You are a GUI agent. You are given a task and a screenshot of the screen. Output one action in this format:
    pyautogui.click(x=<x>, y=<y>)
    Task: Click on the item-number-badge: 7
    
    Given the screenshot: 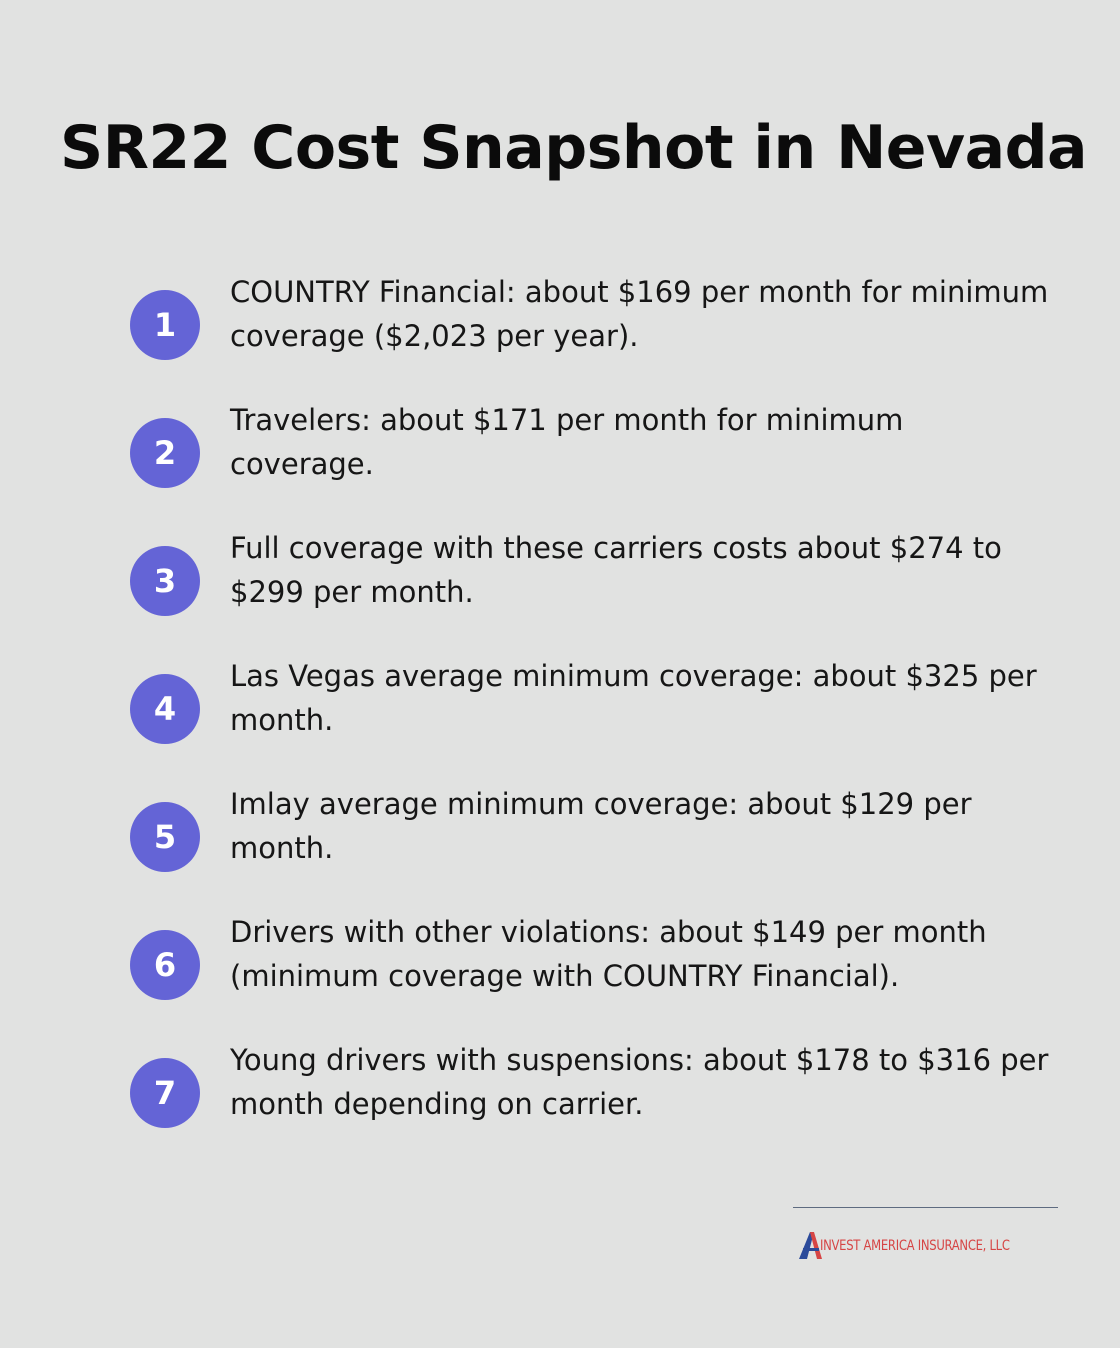 What is the action you would take?
    pyautogui.click(x=165, y=1093)
    